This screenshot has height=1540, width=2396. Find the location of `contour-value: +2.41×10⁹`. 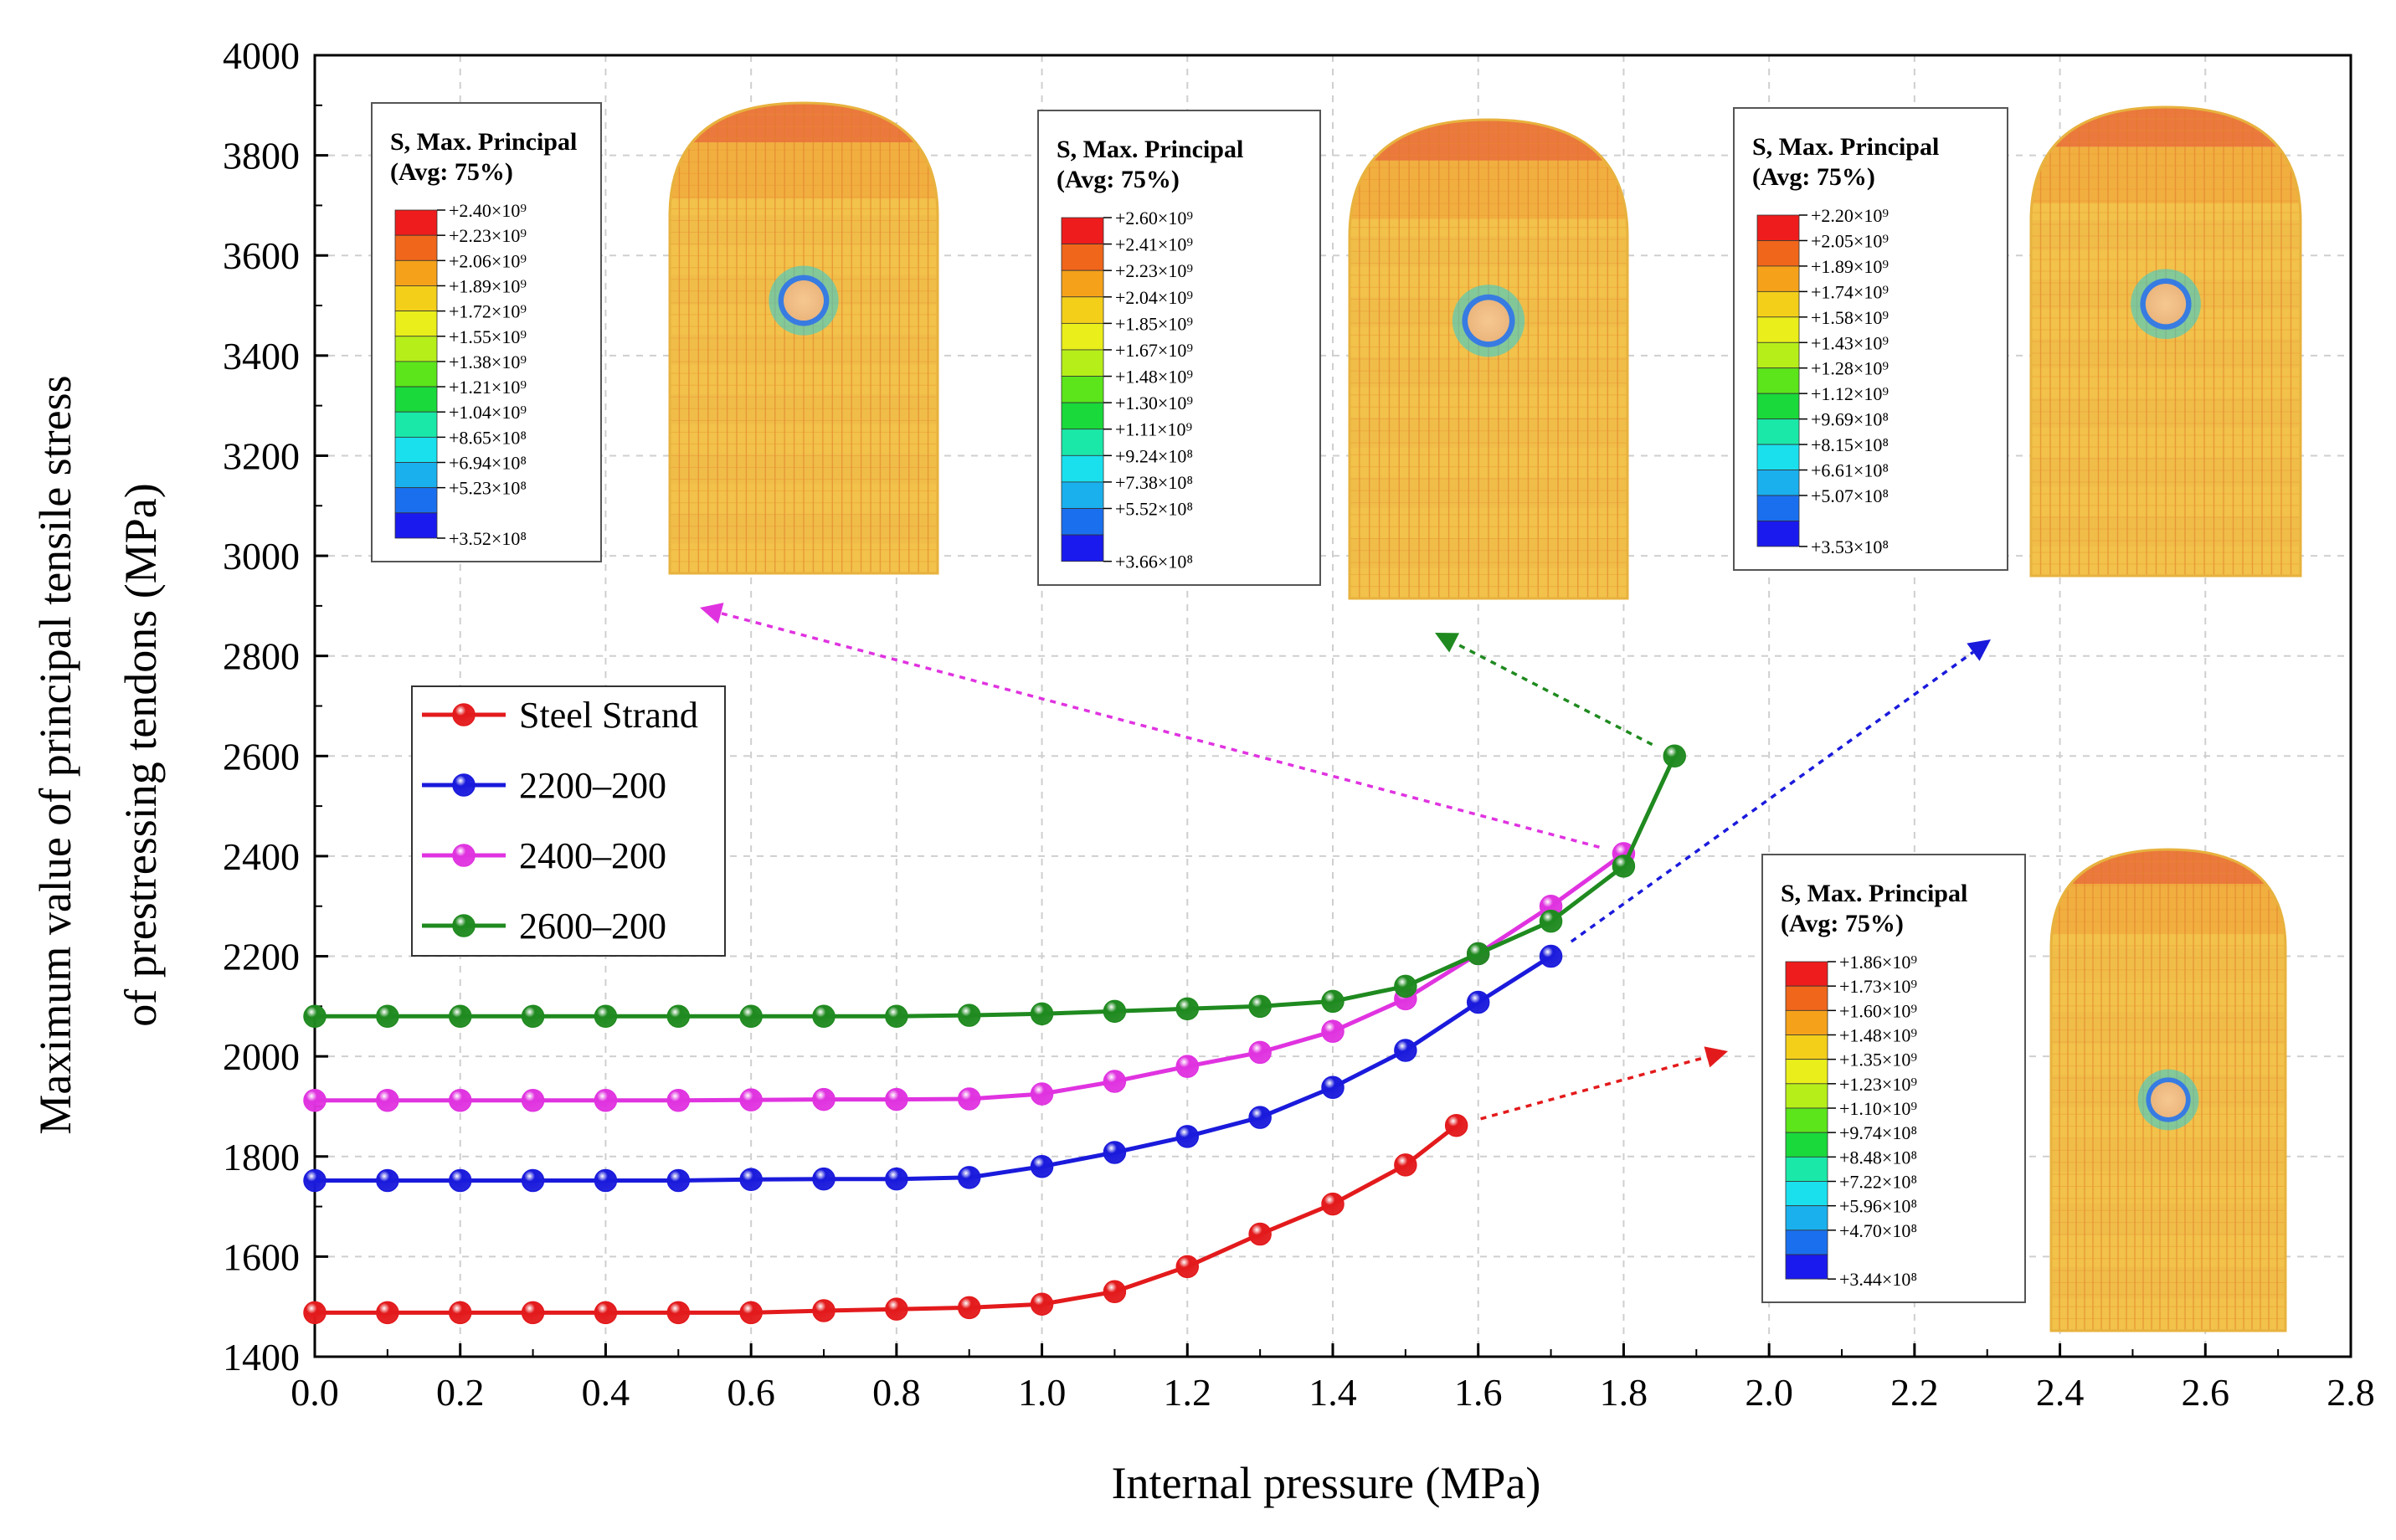

contour-value: +2.41×10⁹ is located at coordinates (1154, 245).